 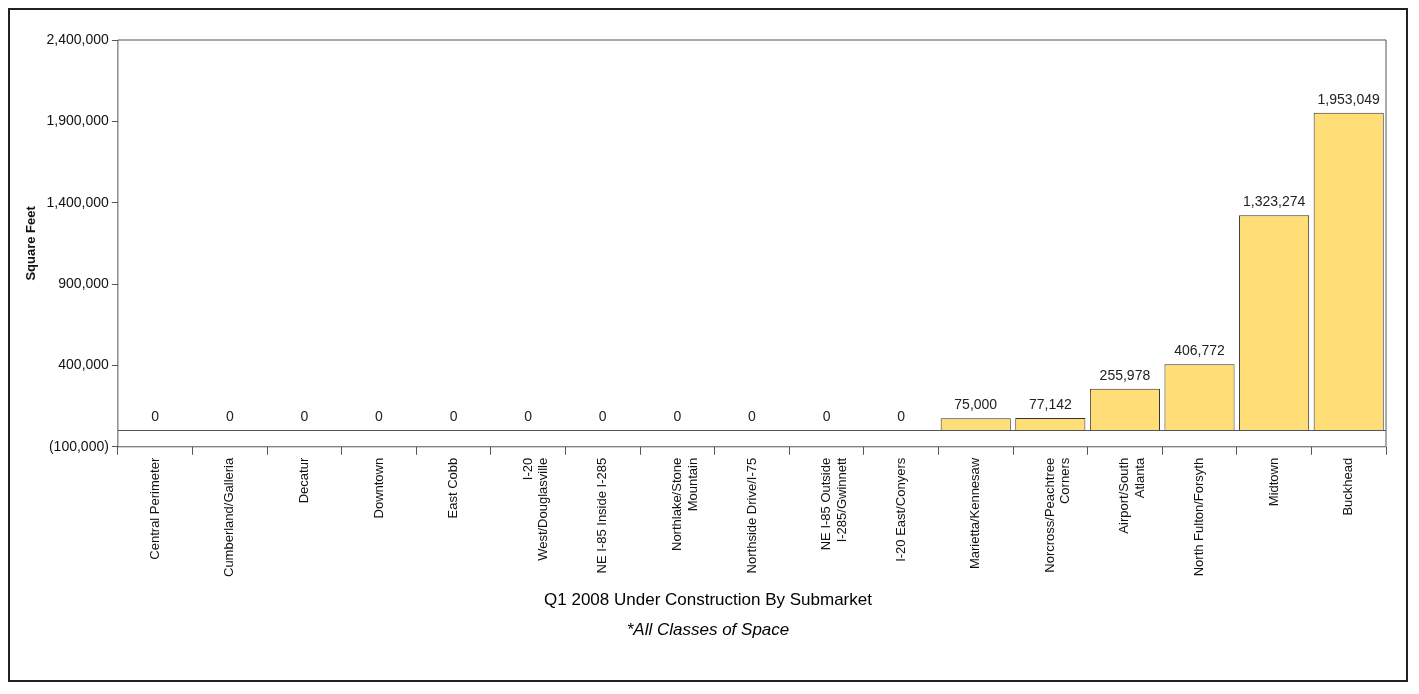 What do you see at coordinates (833, 504) in the screenshot?
I see `x-tick-label: NE I-85 Outside I-285/Gwinnett` at bounding box center [833, 504].